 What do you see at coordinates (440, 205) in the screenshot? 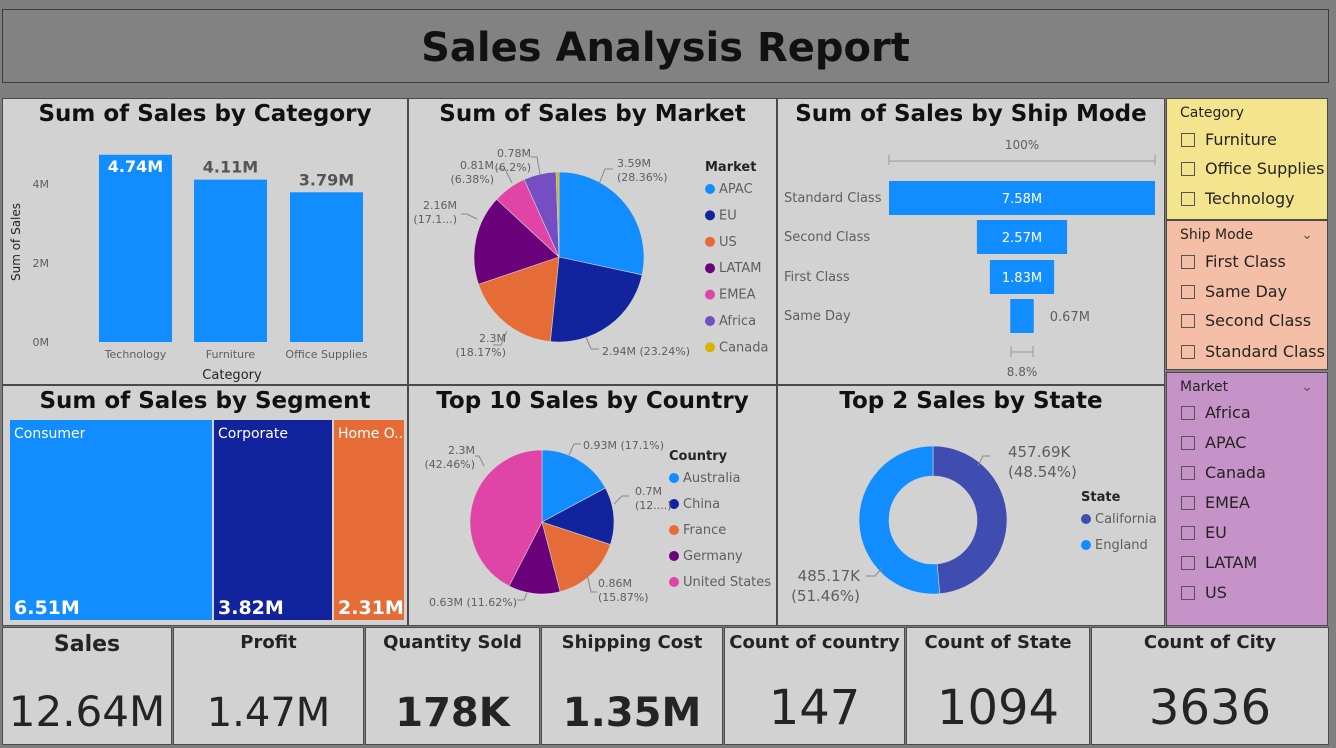
I see `data-label: 2.16M` at bounding box center [440, 205].